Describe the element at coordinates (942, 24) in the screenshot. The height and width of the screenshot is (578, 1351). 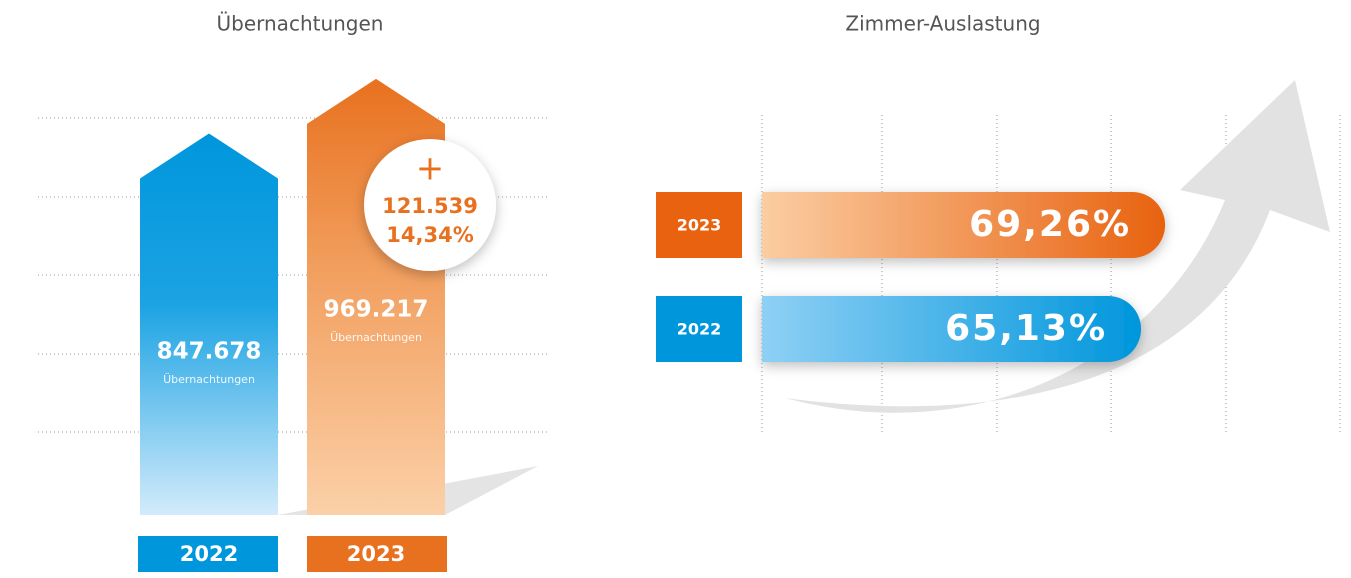
I see `chart-title: Zimmer-Auslastung` at that location.